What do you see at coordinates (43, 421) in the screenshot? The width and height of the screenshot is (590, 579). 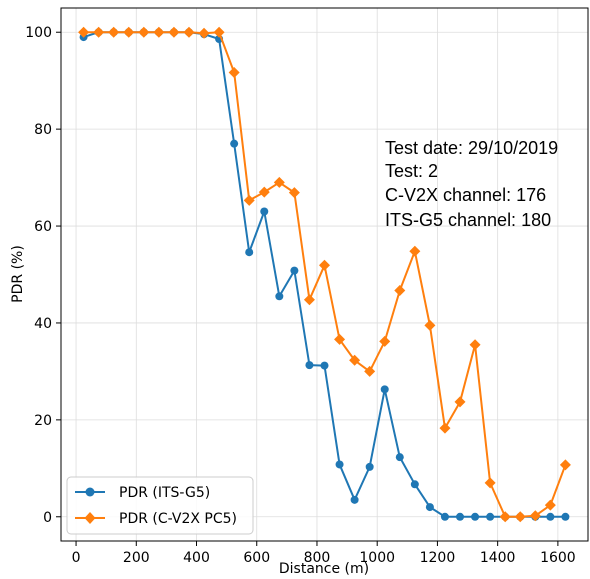 I see `y-tick-label: 20` at bounding box center [43, 421].